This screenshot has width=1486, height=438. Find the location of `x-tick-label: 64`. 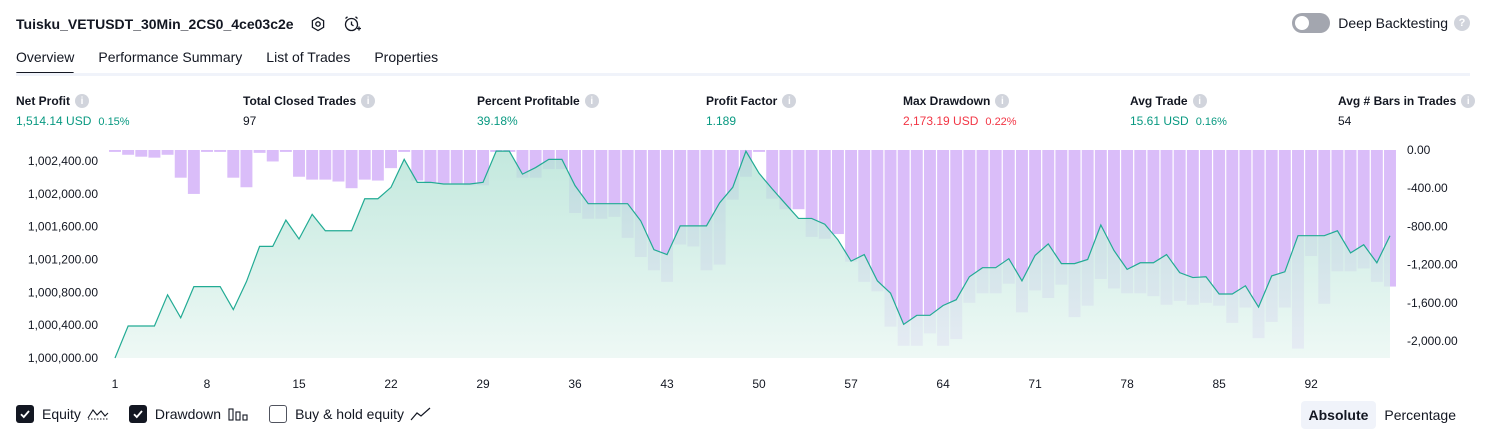

x-tick-label: 64 is located at coordinates (943, 384).